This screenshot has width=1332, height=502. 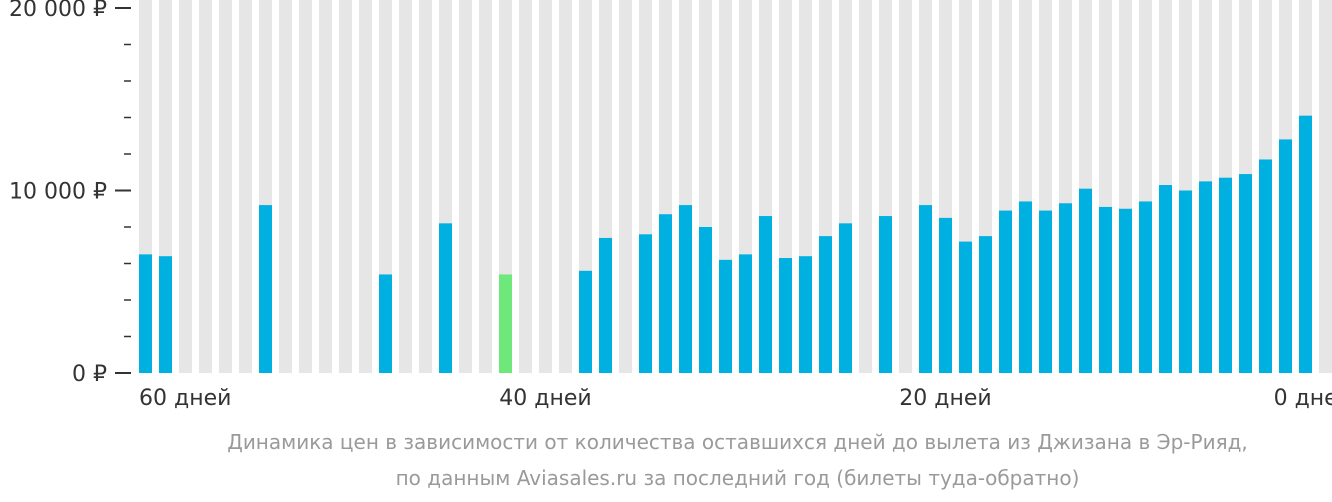 I want to click on y-tick-label: 20 000 ₽, so click(x=58, y=11).